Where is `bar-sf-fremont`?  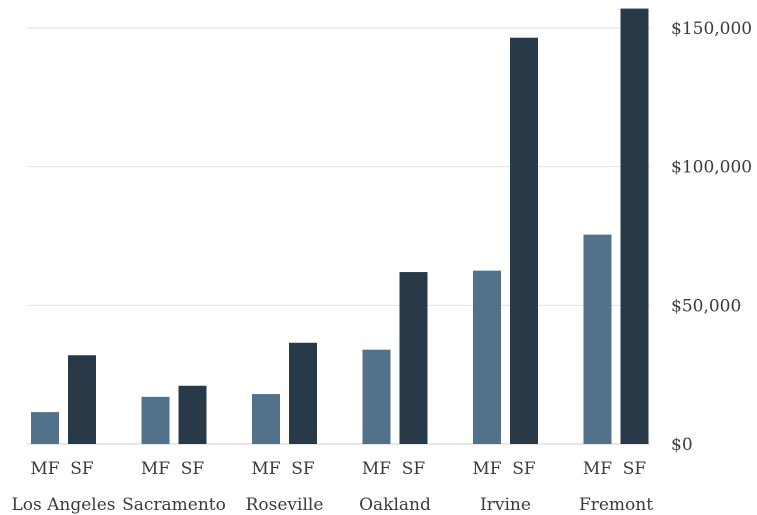 bar-sf-fremont is located at coordinates (634, 226).